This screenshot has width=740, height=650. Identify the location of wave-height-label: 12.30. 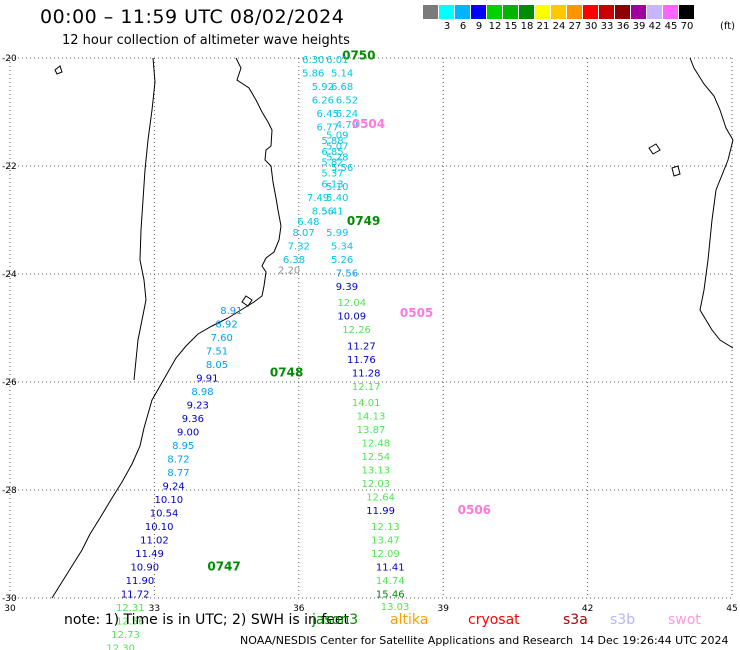
(120, 647).